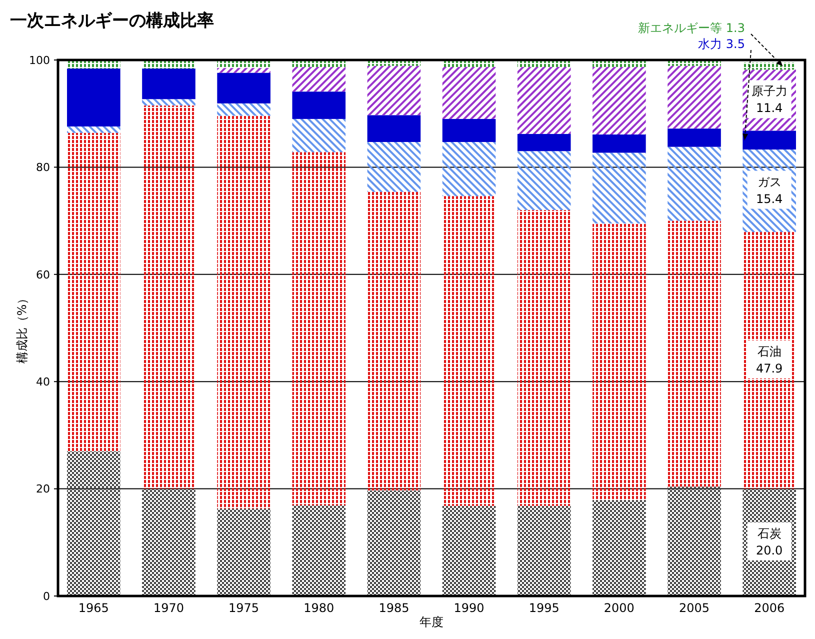  Describe the element at coordinates (319, 608) in the screenshot. I see `x-tick-label: 1980` at that location.